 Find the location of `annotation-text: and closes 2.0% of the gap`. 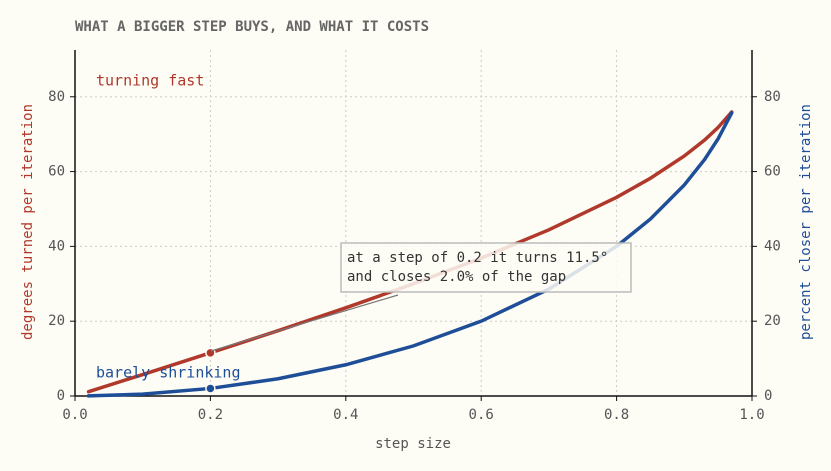

annotation-text: and closes 2.0% of the gap is located at coordinates (456, 277).